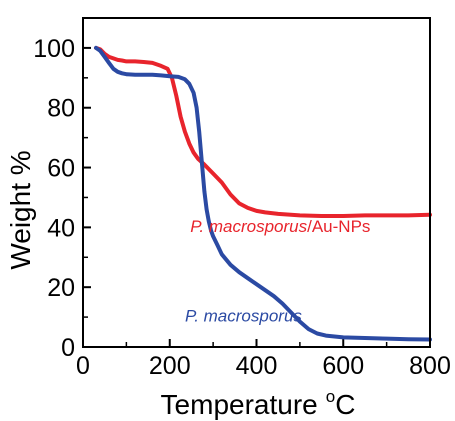 Image resolution: width=455 pixels, height=421 pixels. I want to click on annotation-biomass: P. macrosporus, so click(243, 316).